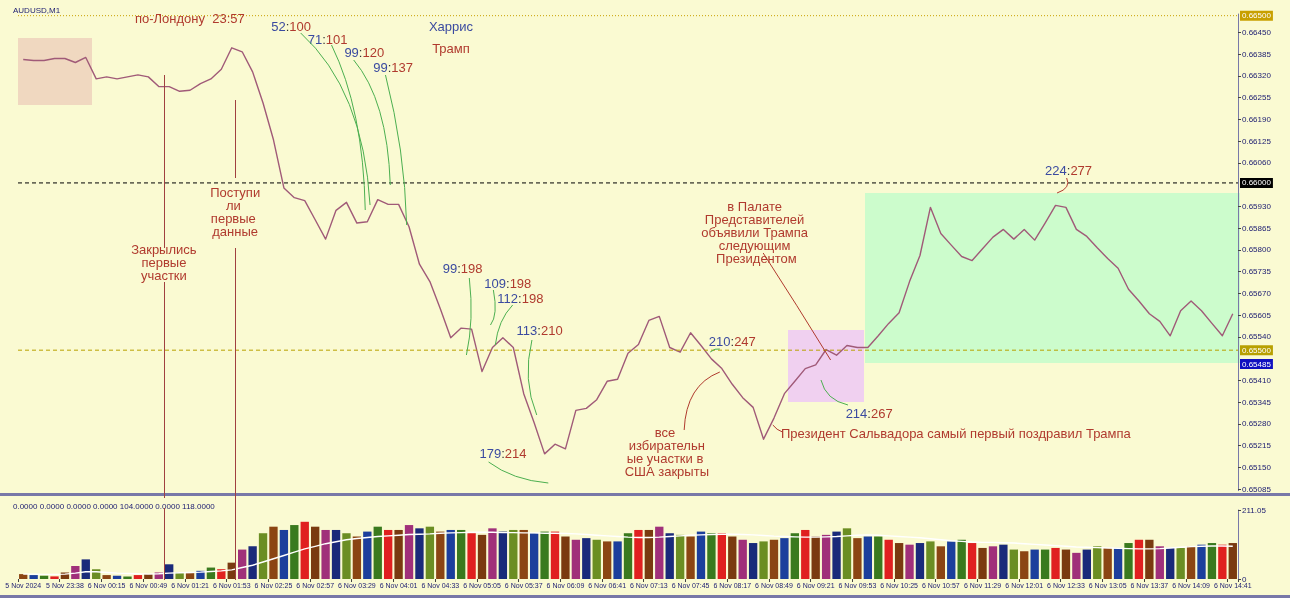 The image size is (1290, 598). I want to click on y-tick-label: 0.65150, so click(1257, 467).